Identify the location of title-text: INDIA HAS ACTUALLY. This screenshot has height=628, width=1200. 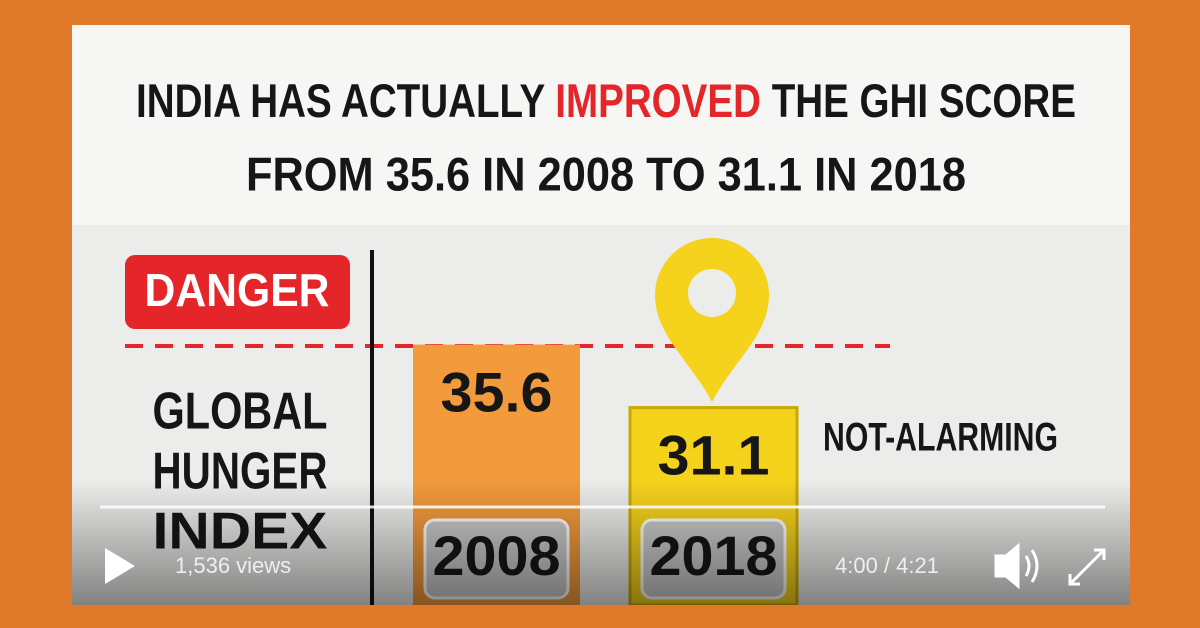
(345, 100).